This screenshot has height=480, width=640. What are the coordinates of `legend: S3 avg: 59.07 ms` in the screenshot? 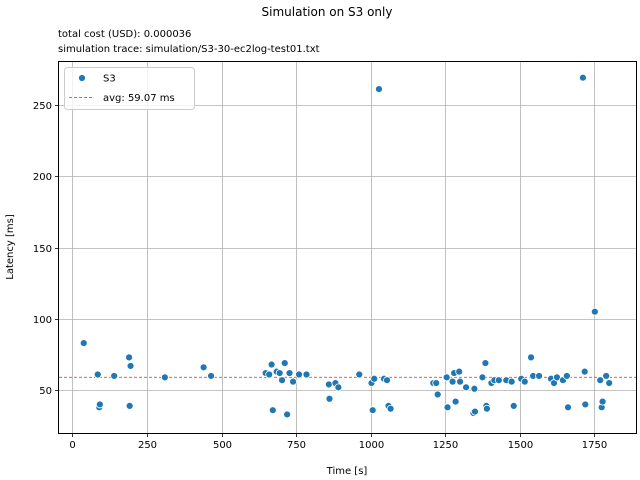 It's located at (129, 88).